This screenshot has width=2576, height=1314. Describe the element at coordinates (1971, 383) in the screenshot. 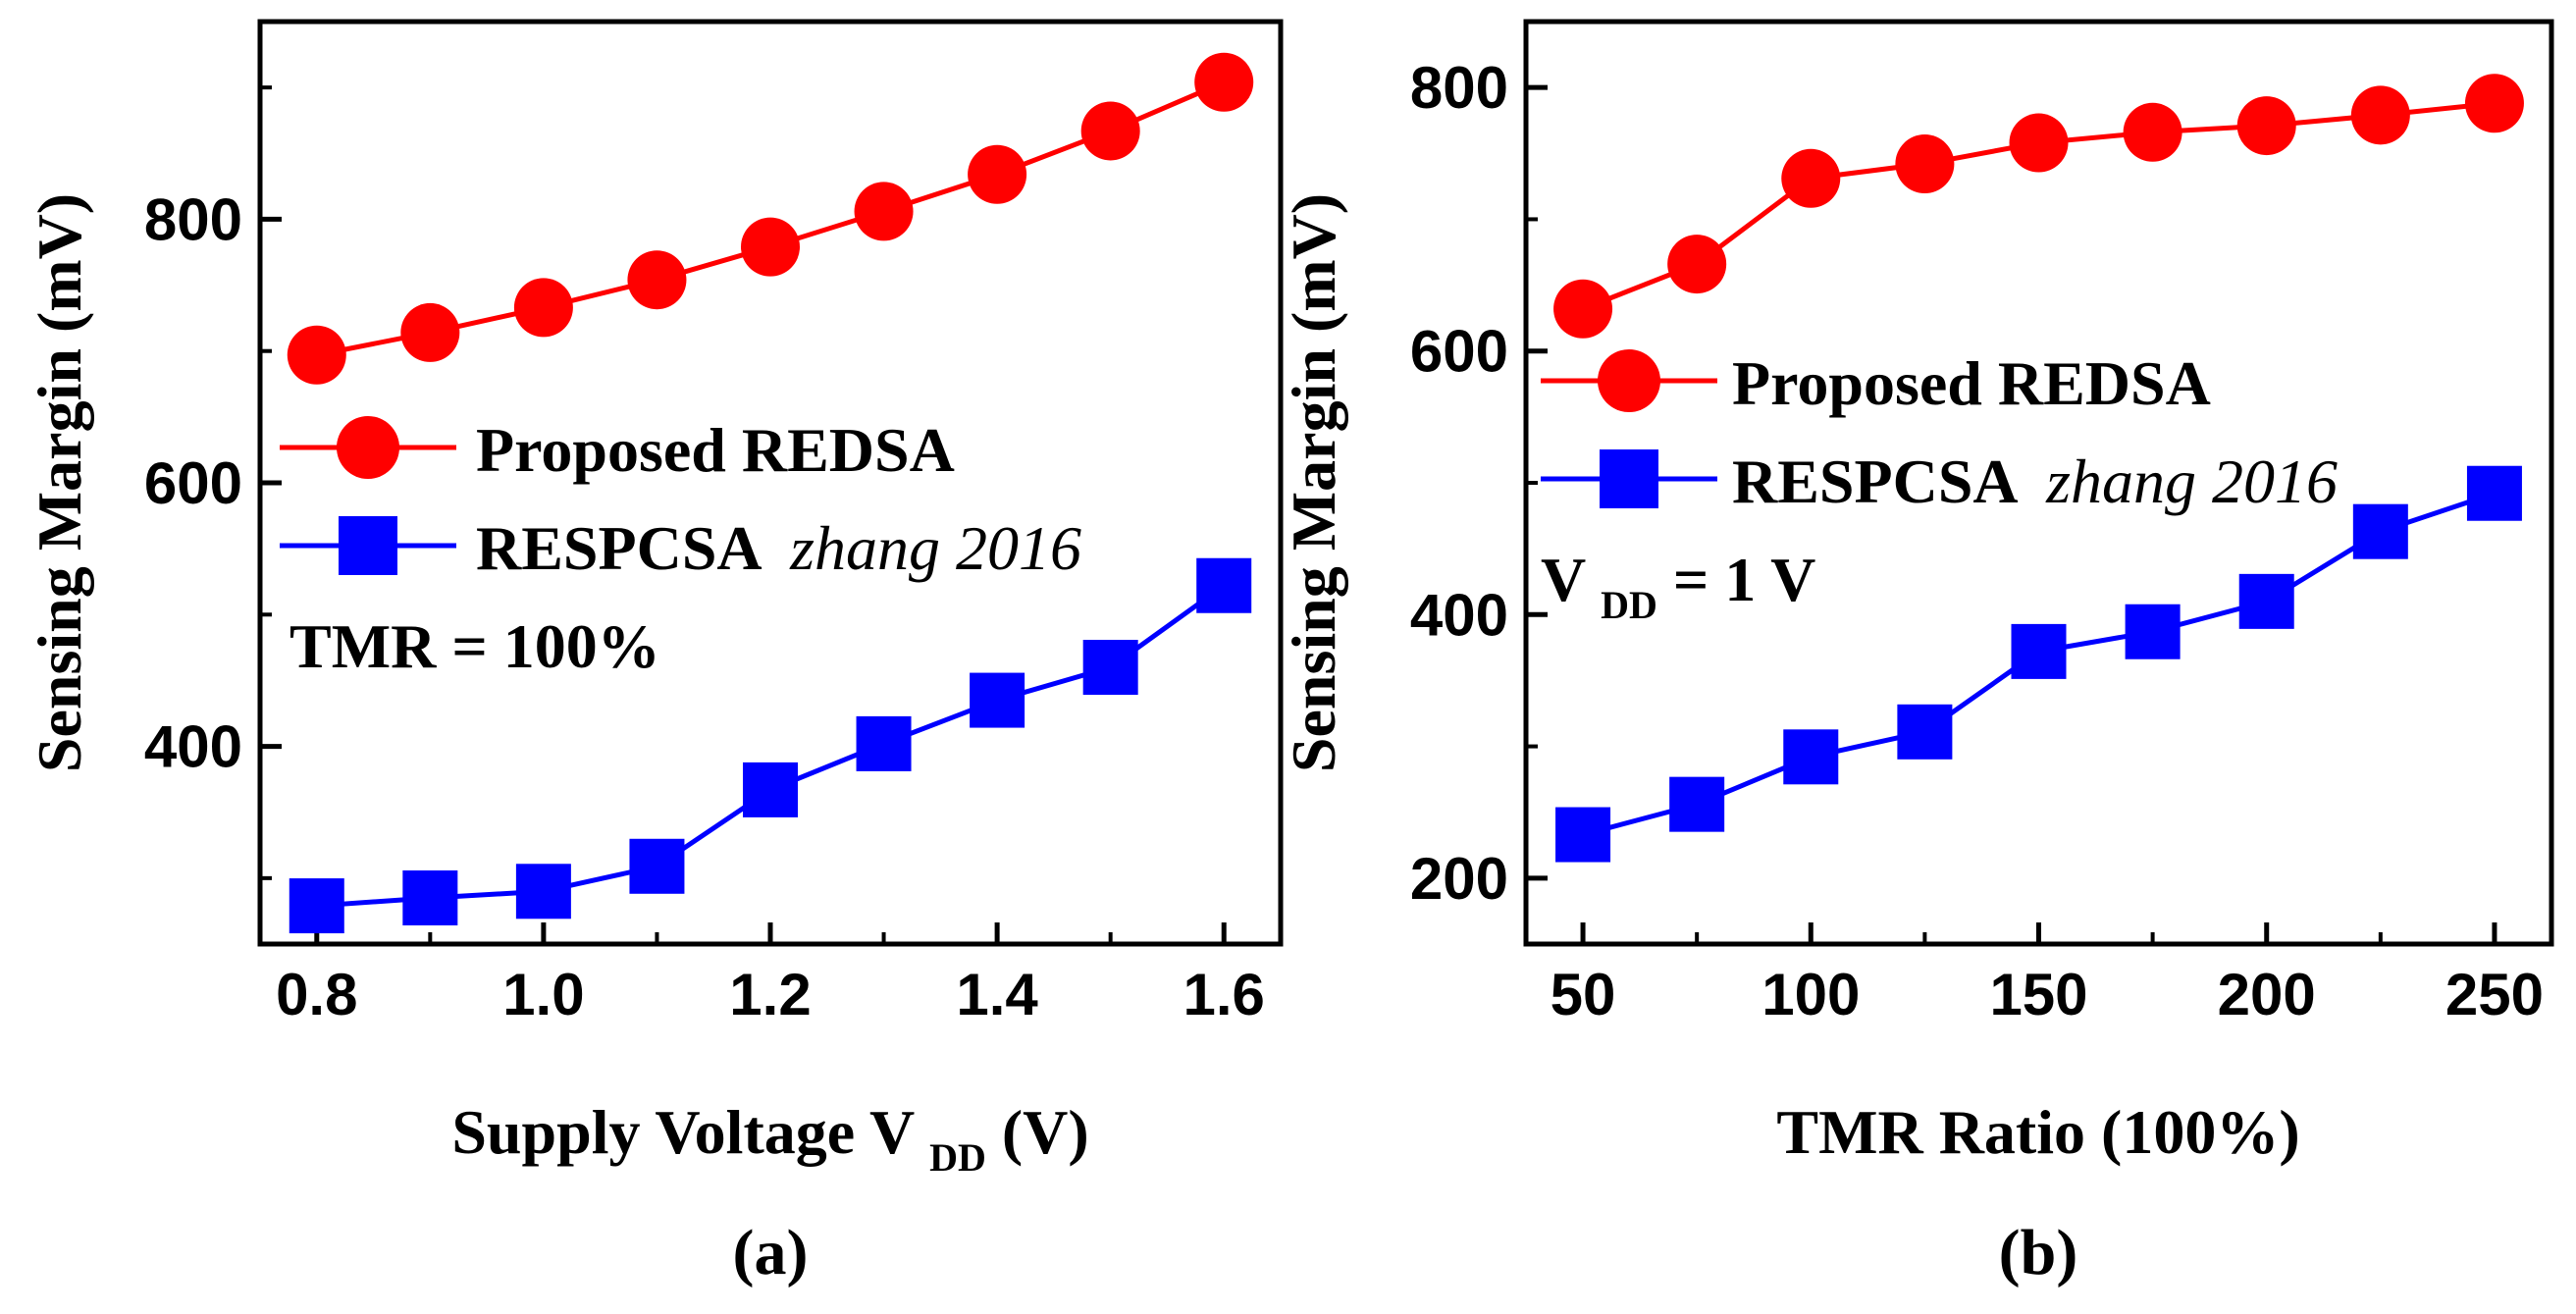

I see `legend-b-series-1: Proposed REDSA` at that location.